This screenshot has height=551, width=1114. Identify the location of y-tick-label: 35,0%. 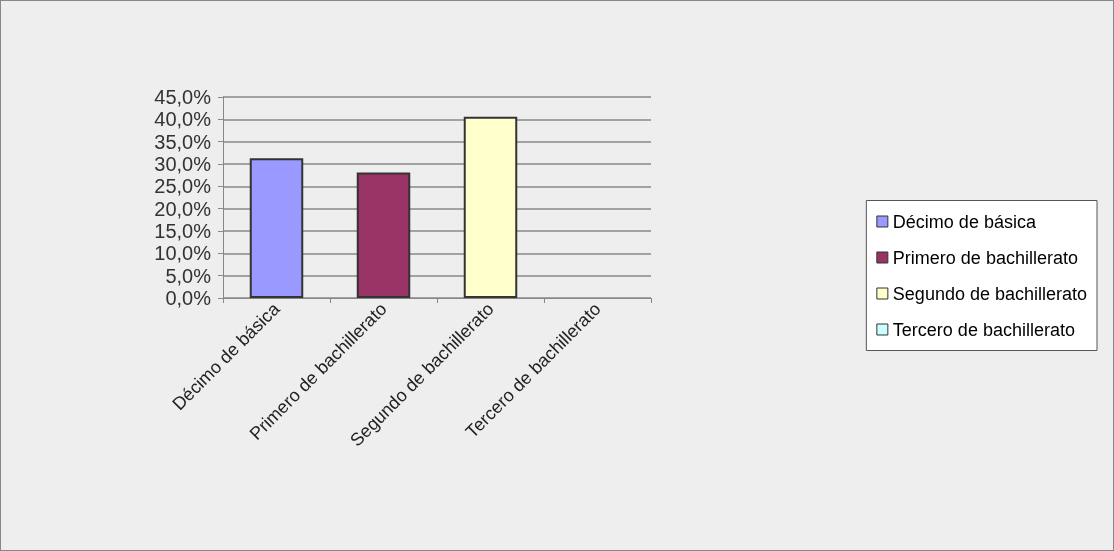
(183, 141).